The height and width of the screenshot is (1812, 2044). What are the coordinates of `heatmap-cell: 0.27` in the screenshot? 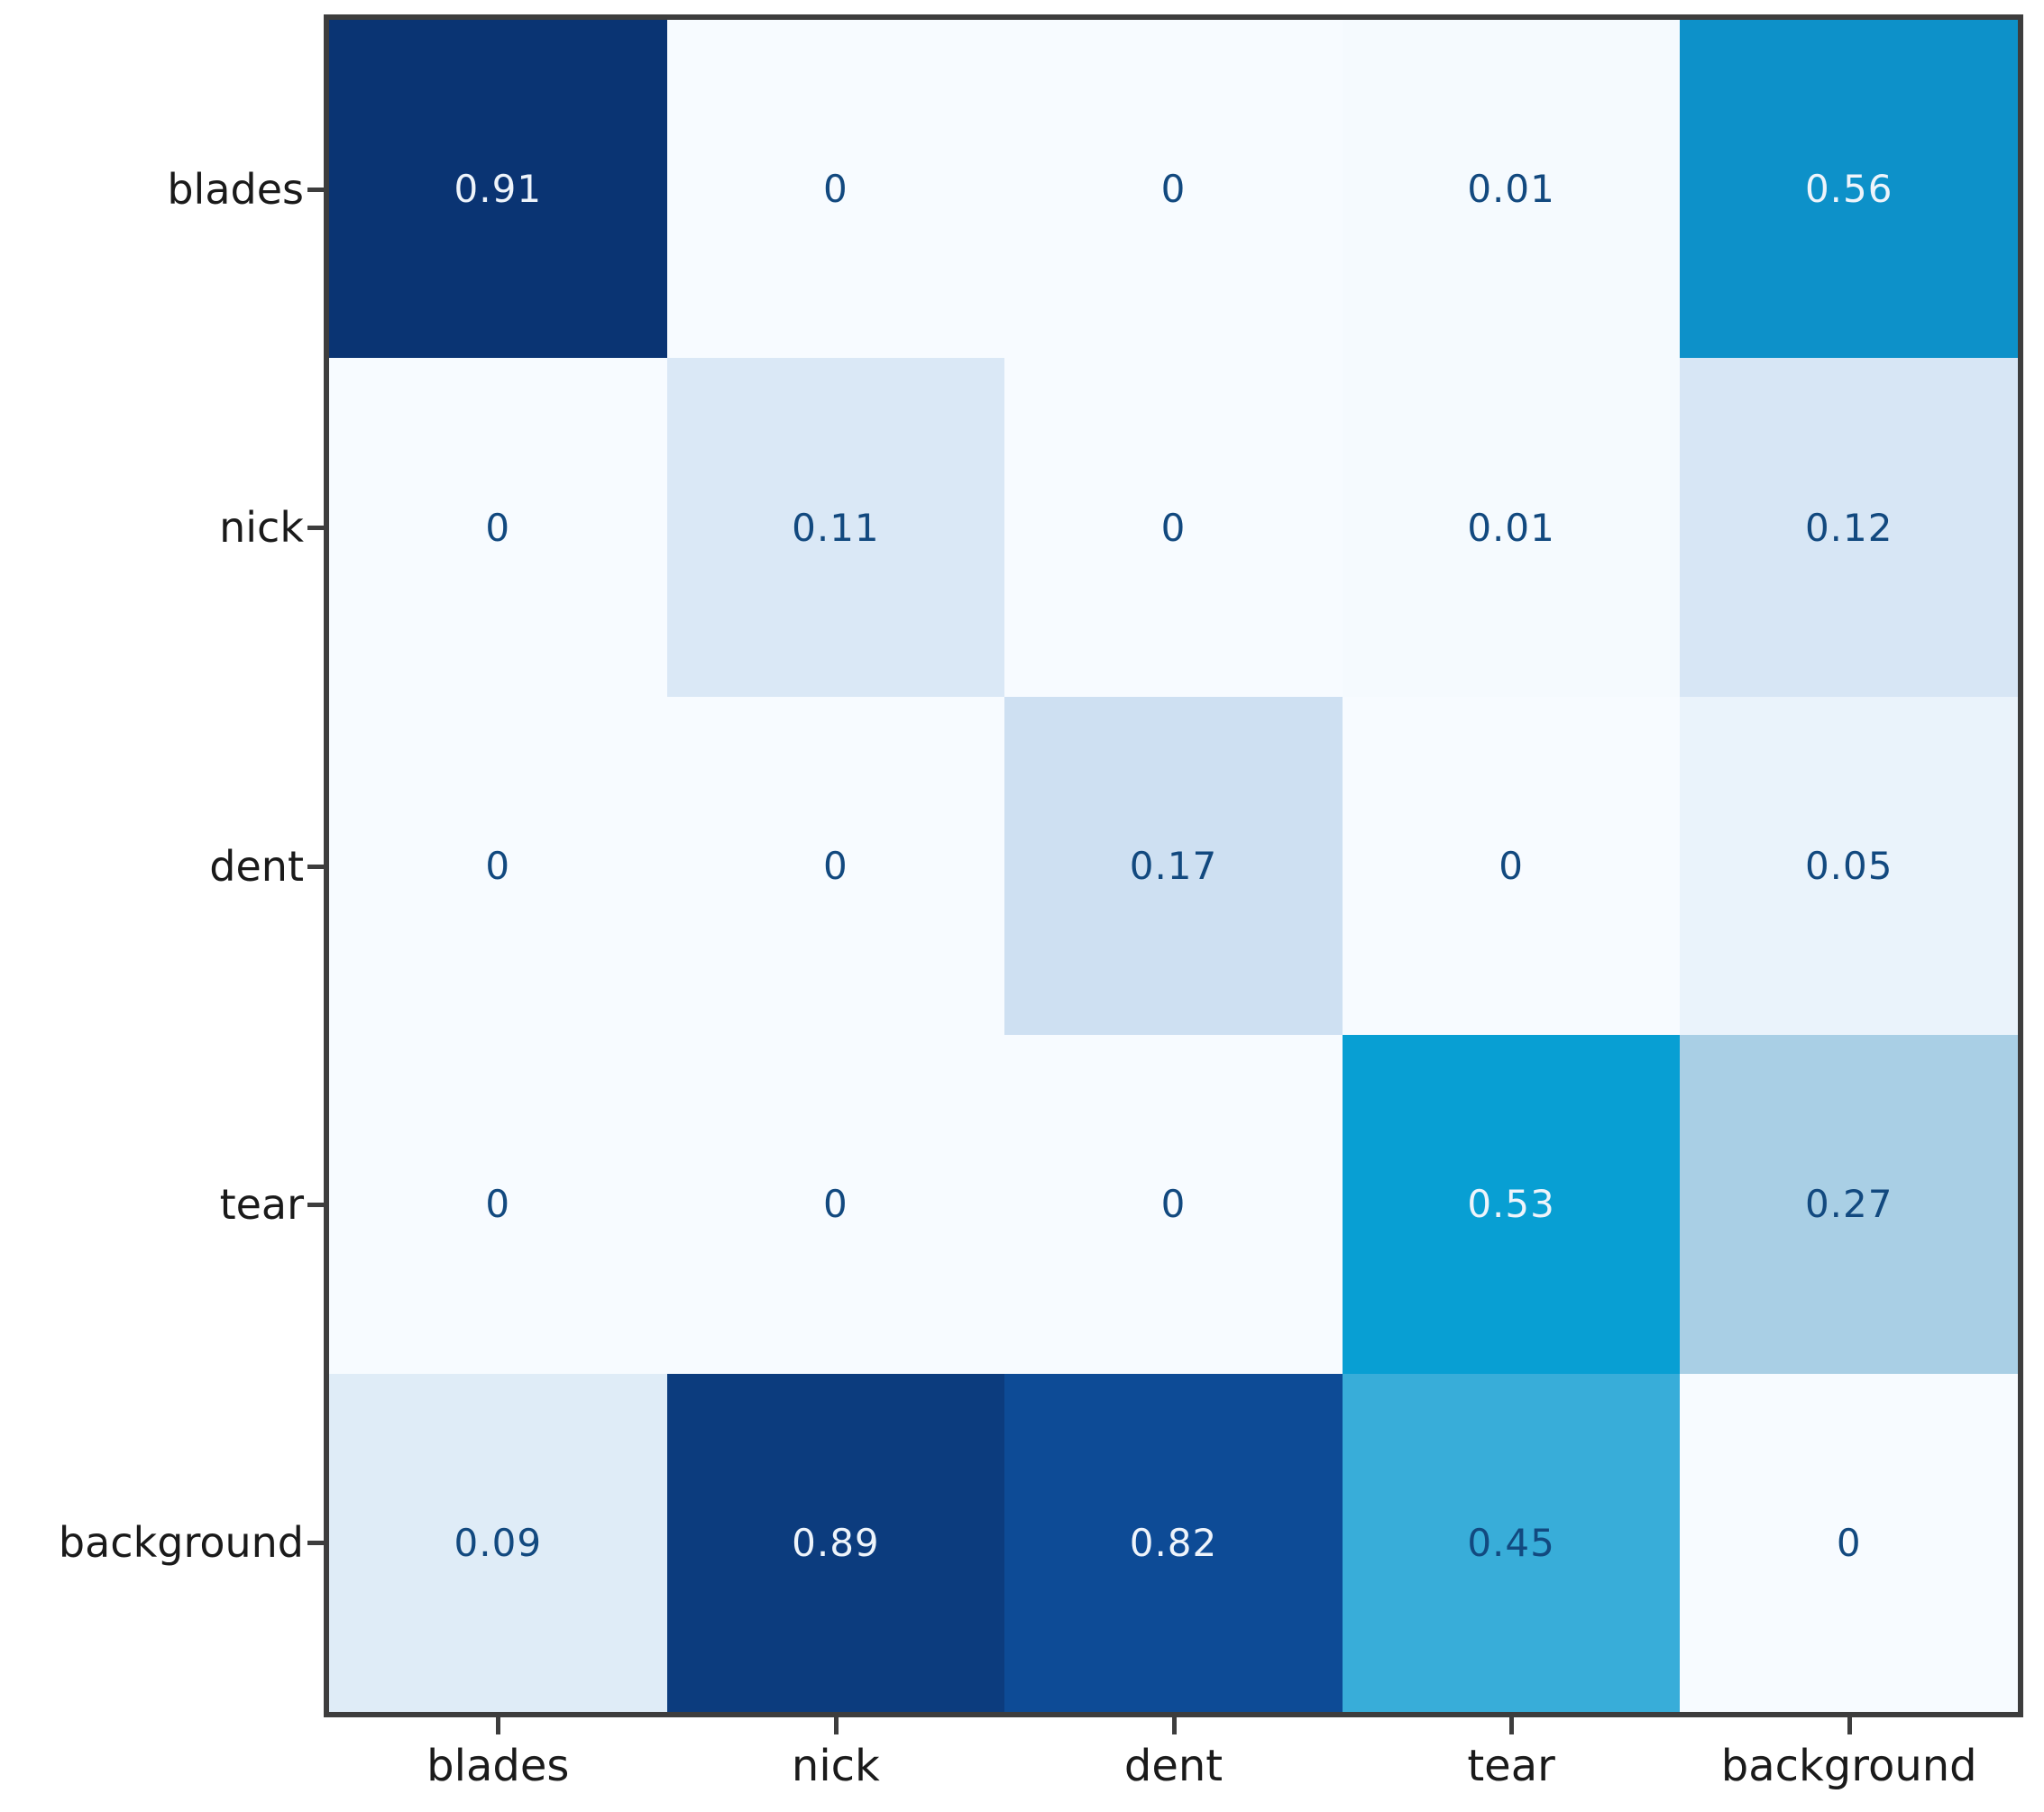 It's located at (1849, 1204).